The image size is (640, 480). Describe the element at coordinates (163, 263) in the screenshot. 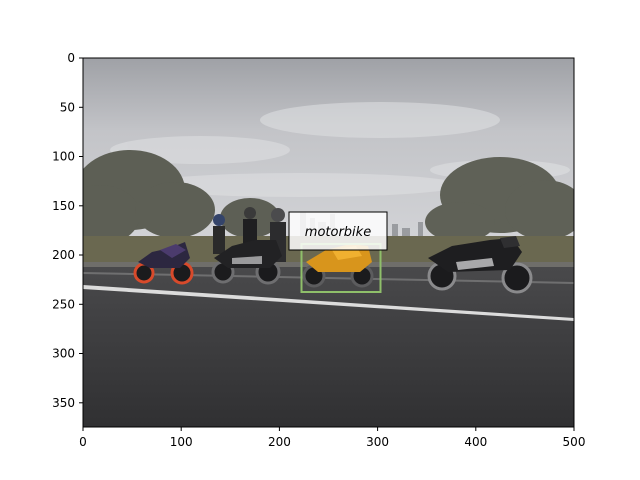

I see `motorbike-purple` at that location.